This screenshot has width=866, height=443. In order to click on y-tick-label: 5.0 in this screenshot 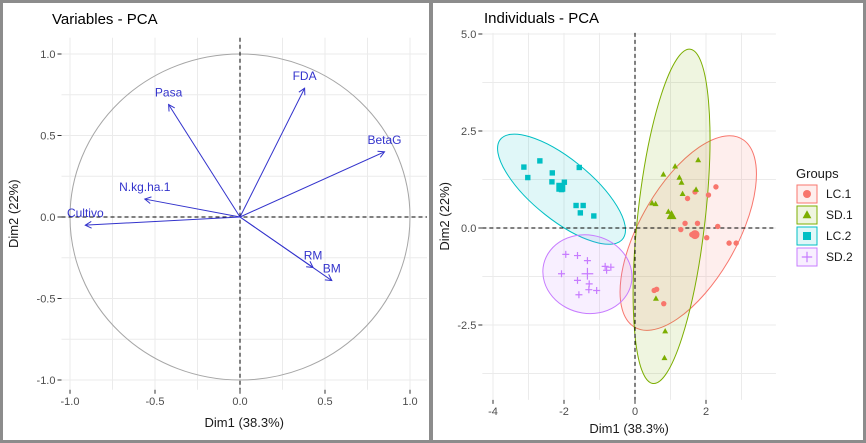, I will do `click(468, 35)`.